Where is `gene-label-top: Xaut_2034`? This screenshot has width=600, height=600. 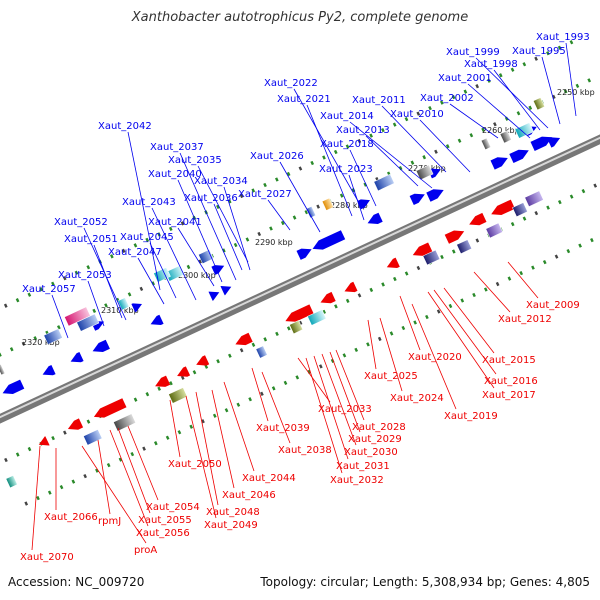 gene-label-top: Xaut_2034 is located at coordinates (221, 181).